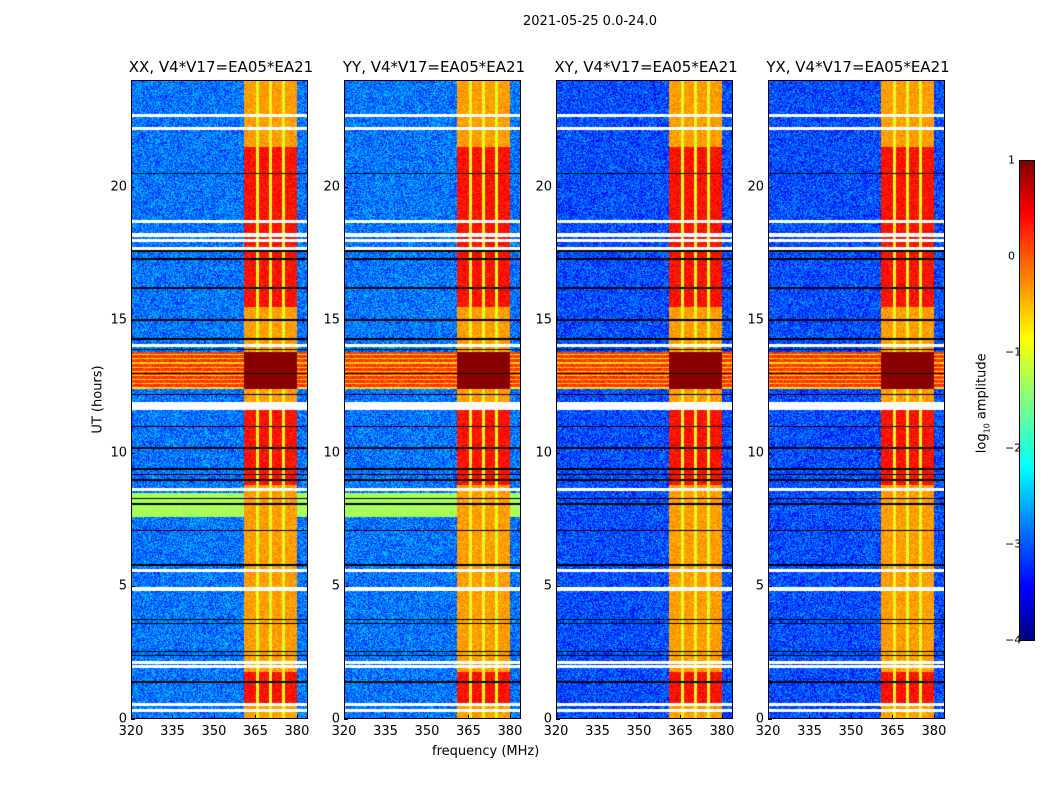 The height and width of the screenshot is (800, 1050). Describe the element at coordinates (1013, 448) in the screenshot. I see `colorbar-tick-label: −2` at that location.